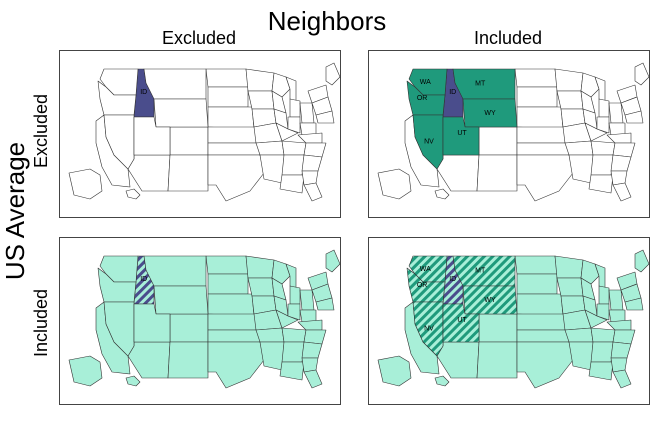  What do you see at coordinates (175, 271) in the screenshot?
I see `state-mt` at bounding box center [175, 271].